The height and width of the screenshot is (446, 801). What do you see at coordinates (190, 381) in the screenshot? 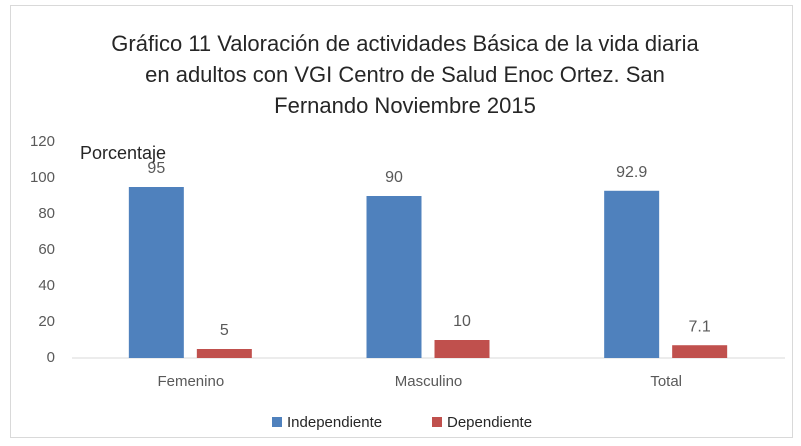
I see `x-tick-label: Femenino` at bounding box center [190, 381].